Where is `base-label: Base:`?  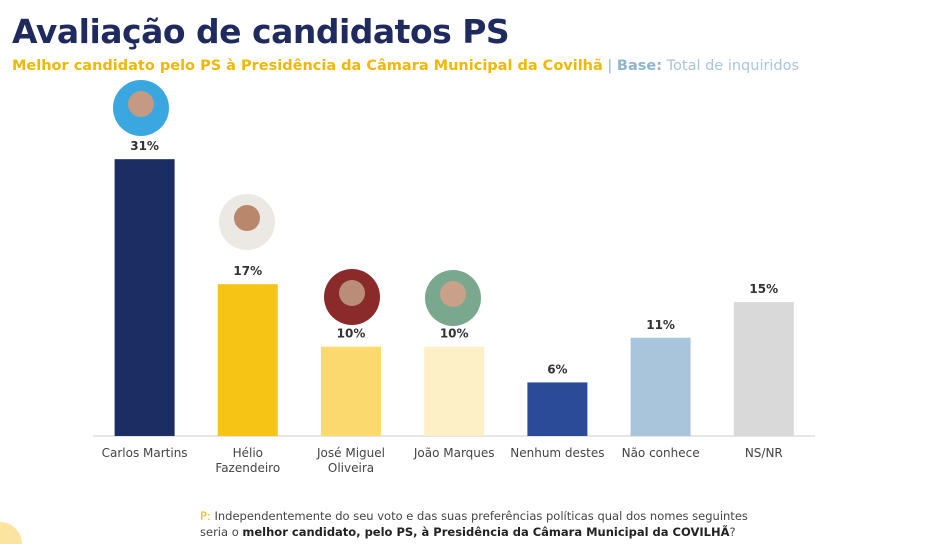
base-label: Base: is located at coordinates (639, 66).